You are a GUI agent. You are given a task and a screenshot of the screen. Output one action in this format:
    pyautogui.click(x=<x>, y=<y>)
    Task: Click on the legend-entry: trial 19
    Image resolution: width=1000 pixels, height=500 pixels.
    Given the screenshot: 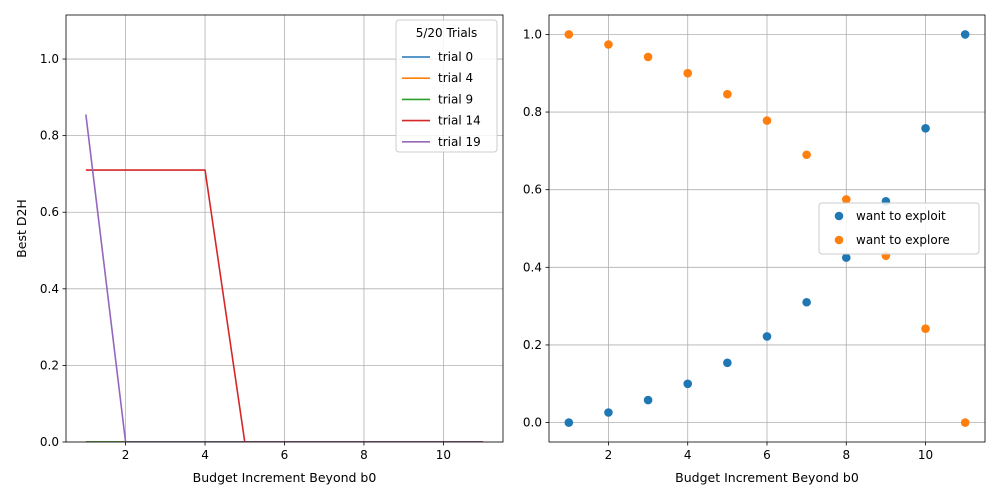 What is the action you would take?
    pyautogui.click(x=459, y=142)
    